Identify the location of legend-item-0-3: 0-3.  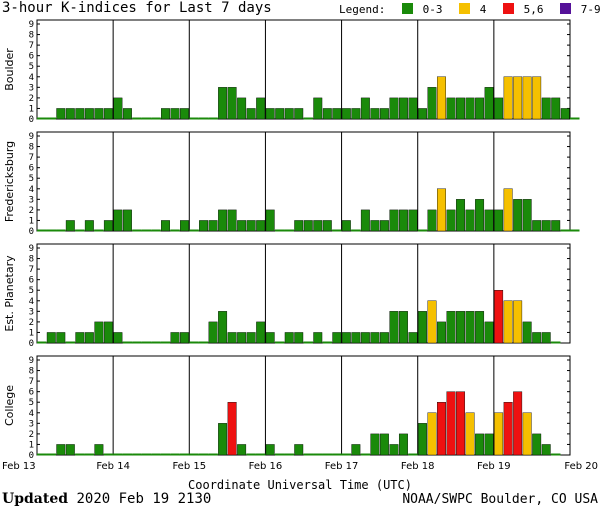
(432, 9).